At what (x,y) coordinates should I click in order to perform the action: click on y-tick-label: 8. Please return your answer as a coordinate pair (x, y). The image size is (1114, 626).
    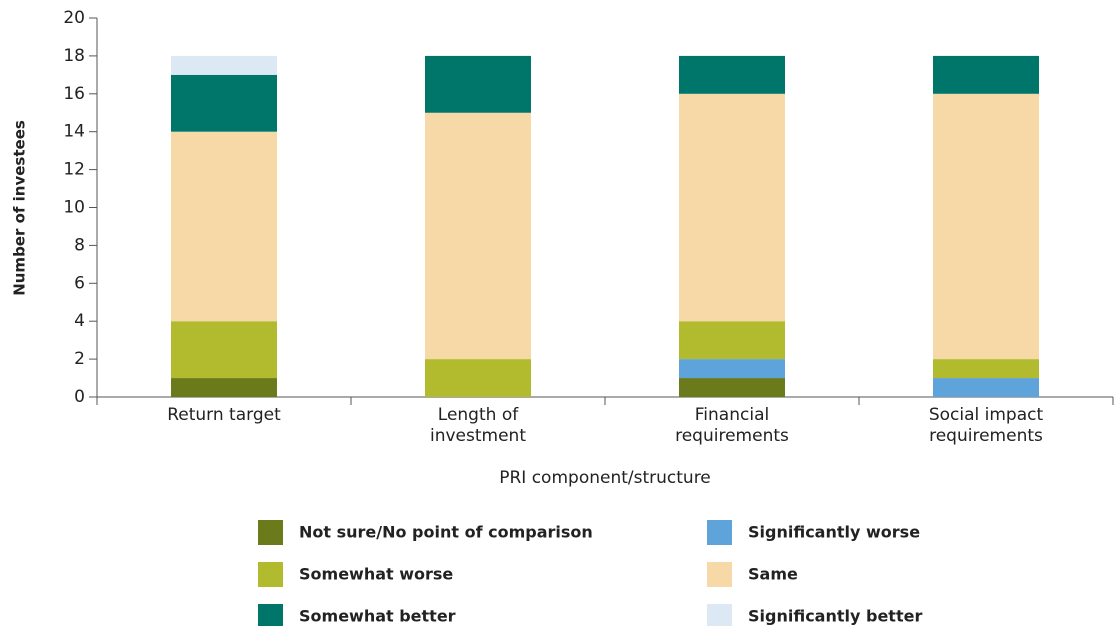
    Looking at the image, I should click on (79, 245).